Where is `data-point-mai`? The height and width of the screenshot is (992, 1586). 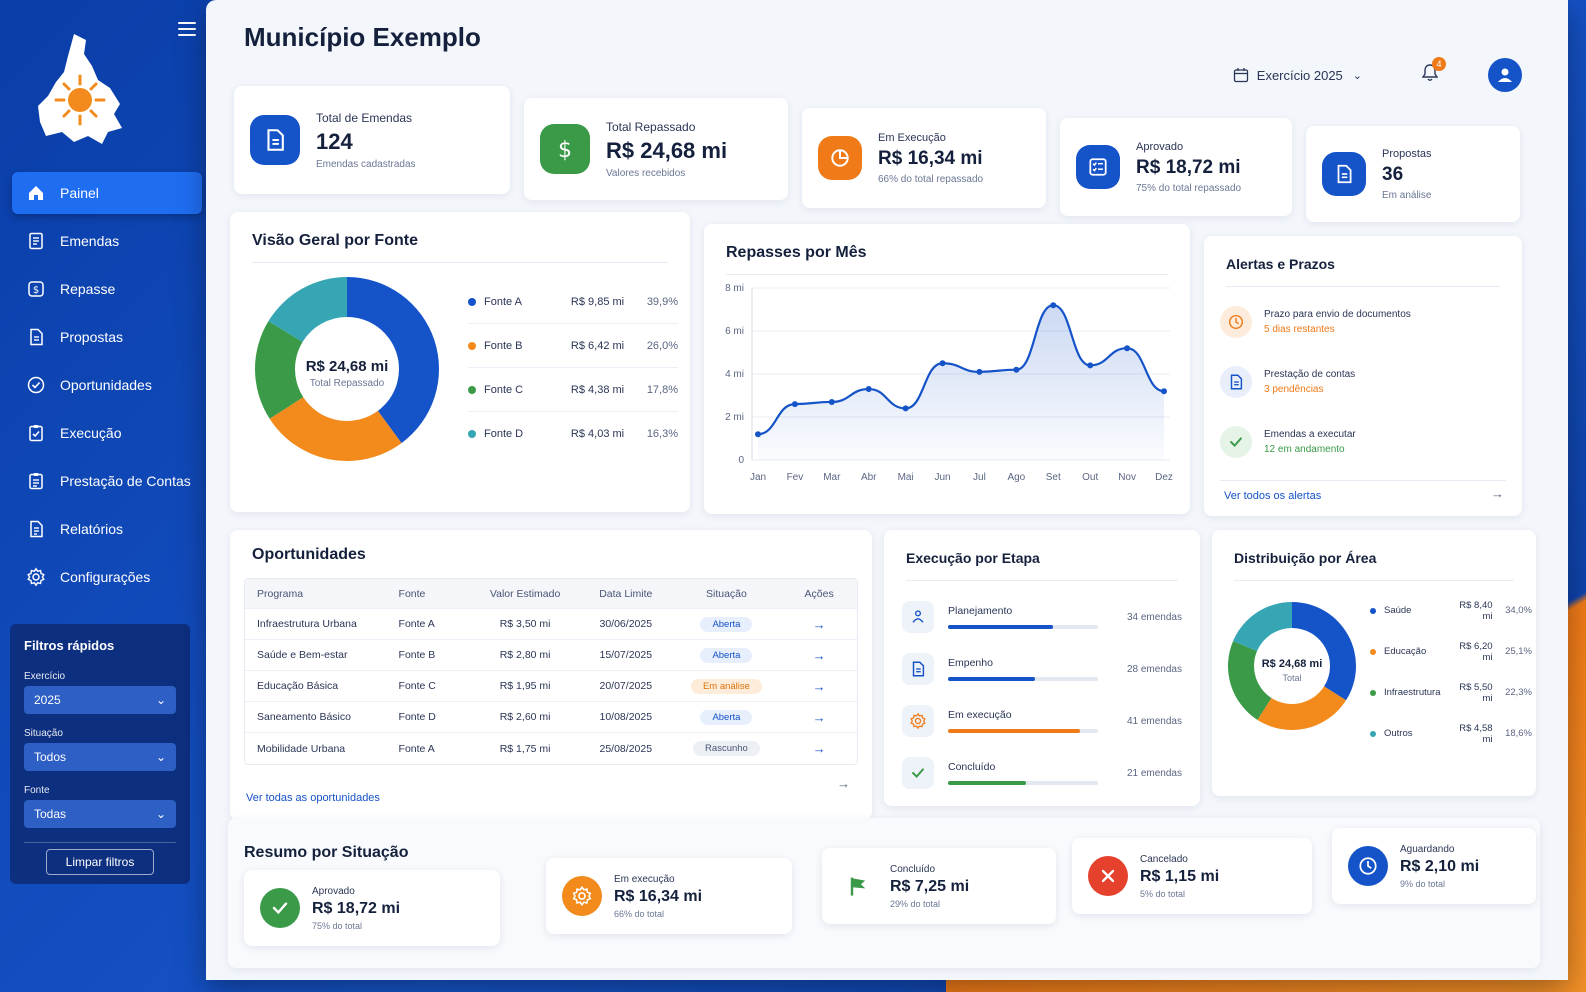 data-point-mai is located at coordinates (905, 408).